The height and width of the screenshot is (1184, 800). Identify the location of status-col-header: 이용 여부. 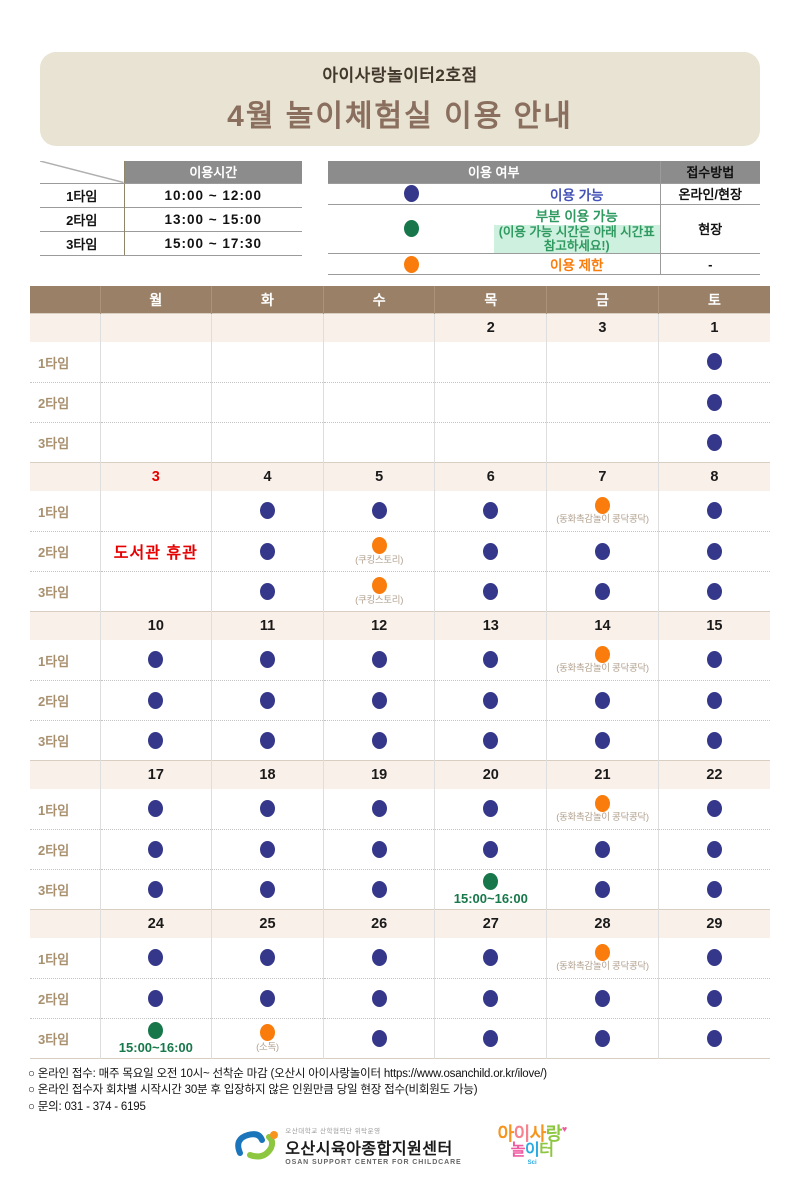
(494, 172).